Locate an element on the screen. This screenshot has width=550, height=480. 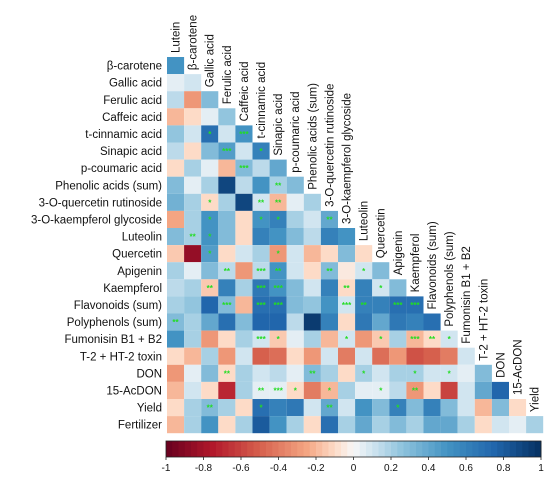
column-label: Sinapic acid is located at coordinates (279, 125).